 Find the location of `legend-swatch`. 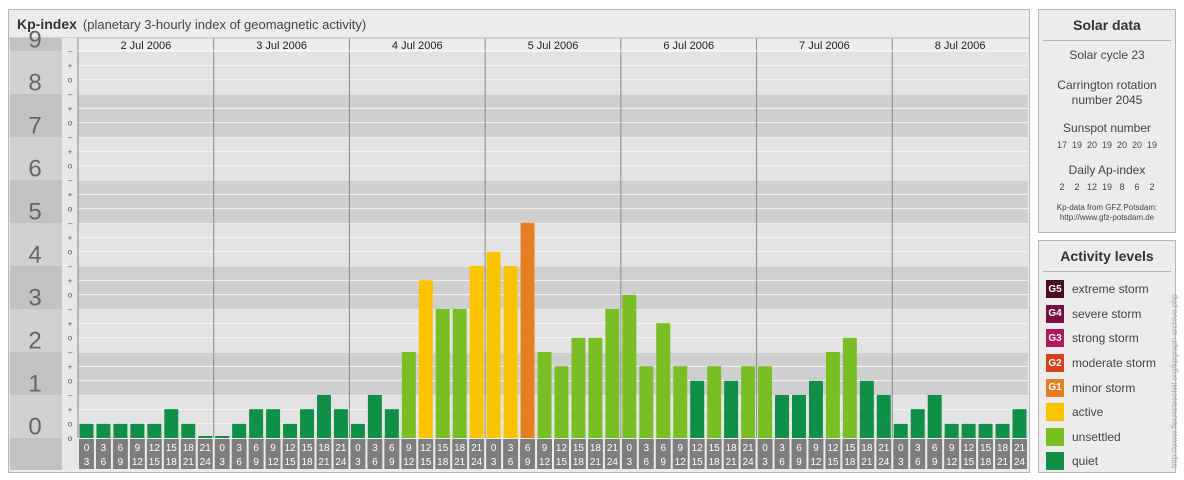

legend-swatch is located at coordinates (1055, 436).